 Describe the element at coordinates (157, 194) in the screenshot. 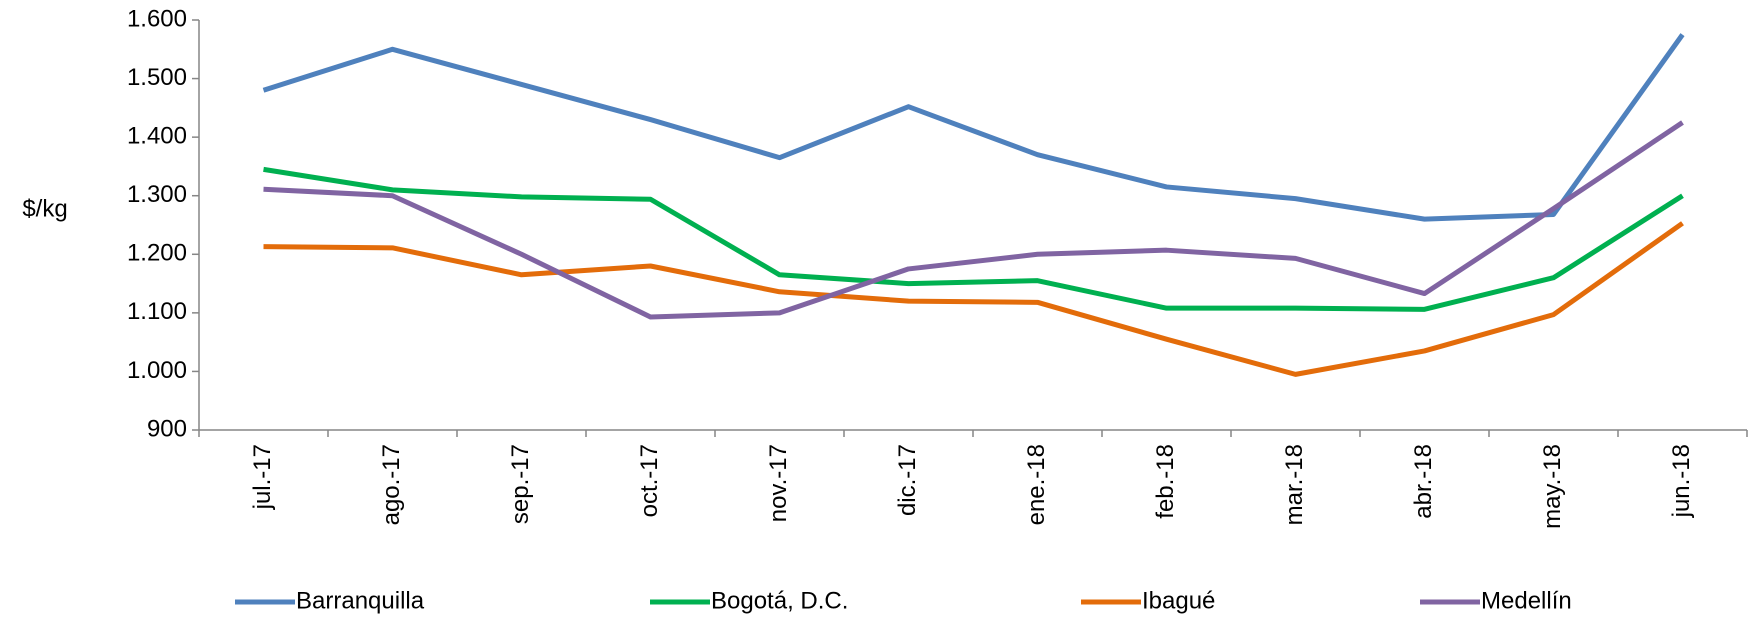

I see `y-tick-label: 1.300` at that location.